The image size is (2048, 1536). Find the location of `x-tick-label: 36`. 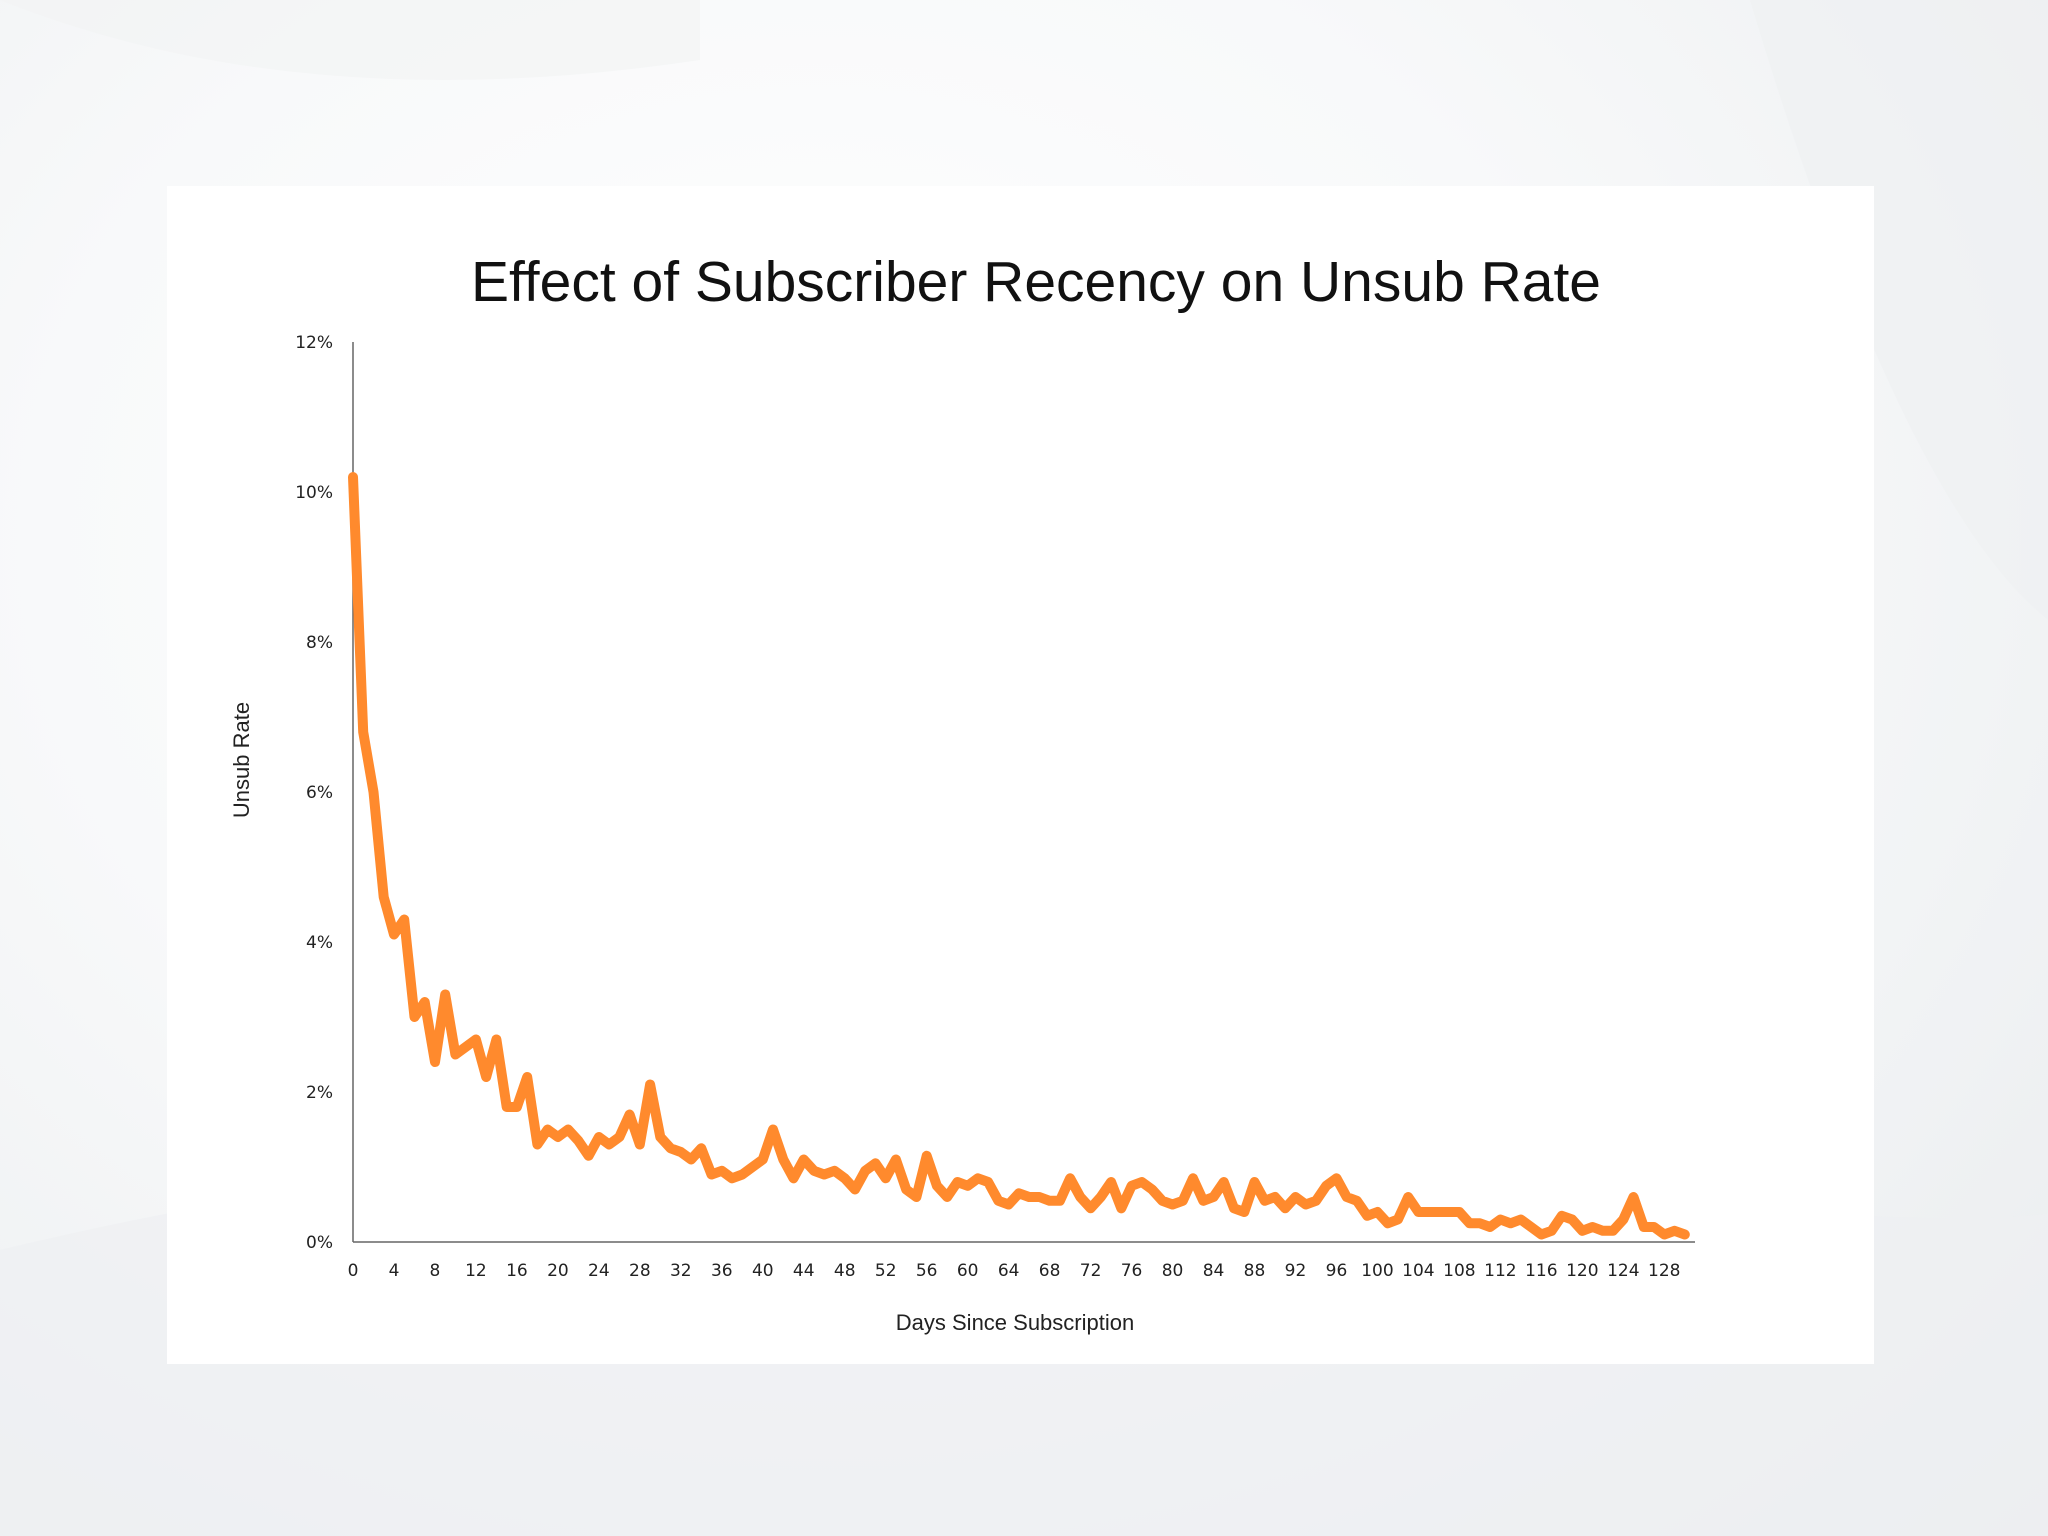

x-tick-label: 36 is located at coordinates (722, 1271).